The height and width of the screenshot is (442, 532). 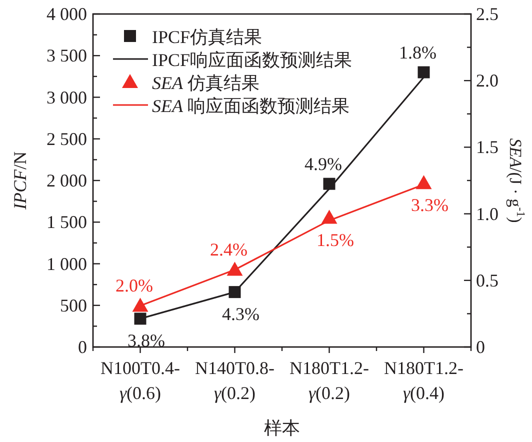 What do you see at coordinates (66, 97) in the screenshot?
I see `y-tick-label: 3 000` at bounding box center [66, 97].